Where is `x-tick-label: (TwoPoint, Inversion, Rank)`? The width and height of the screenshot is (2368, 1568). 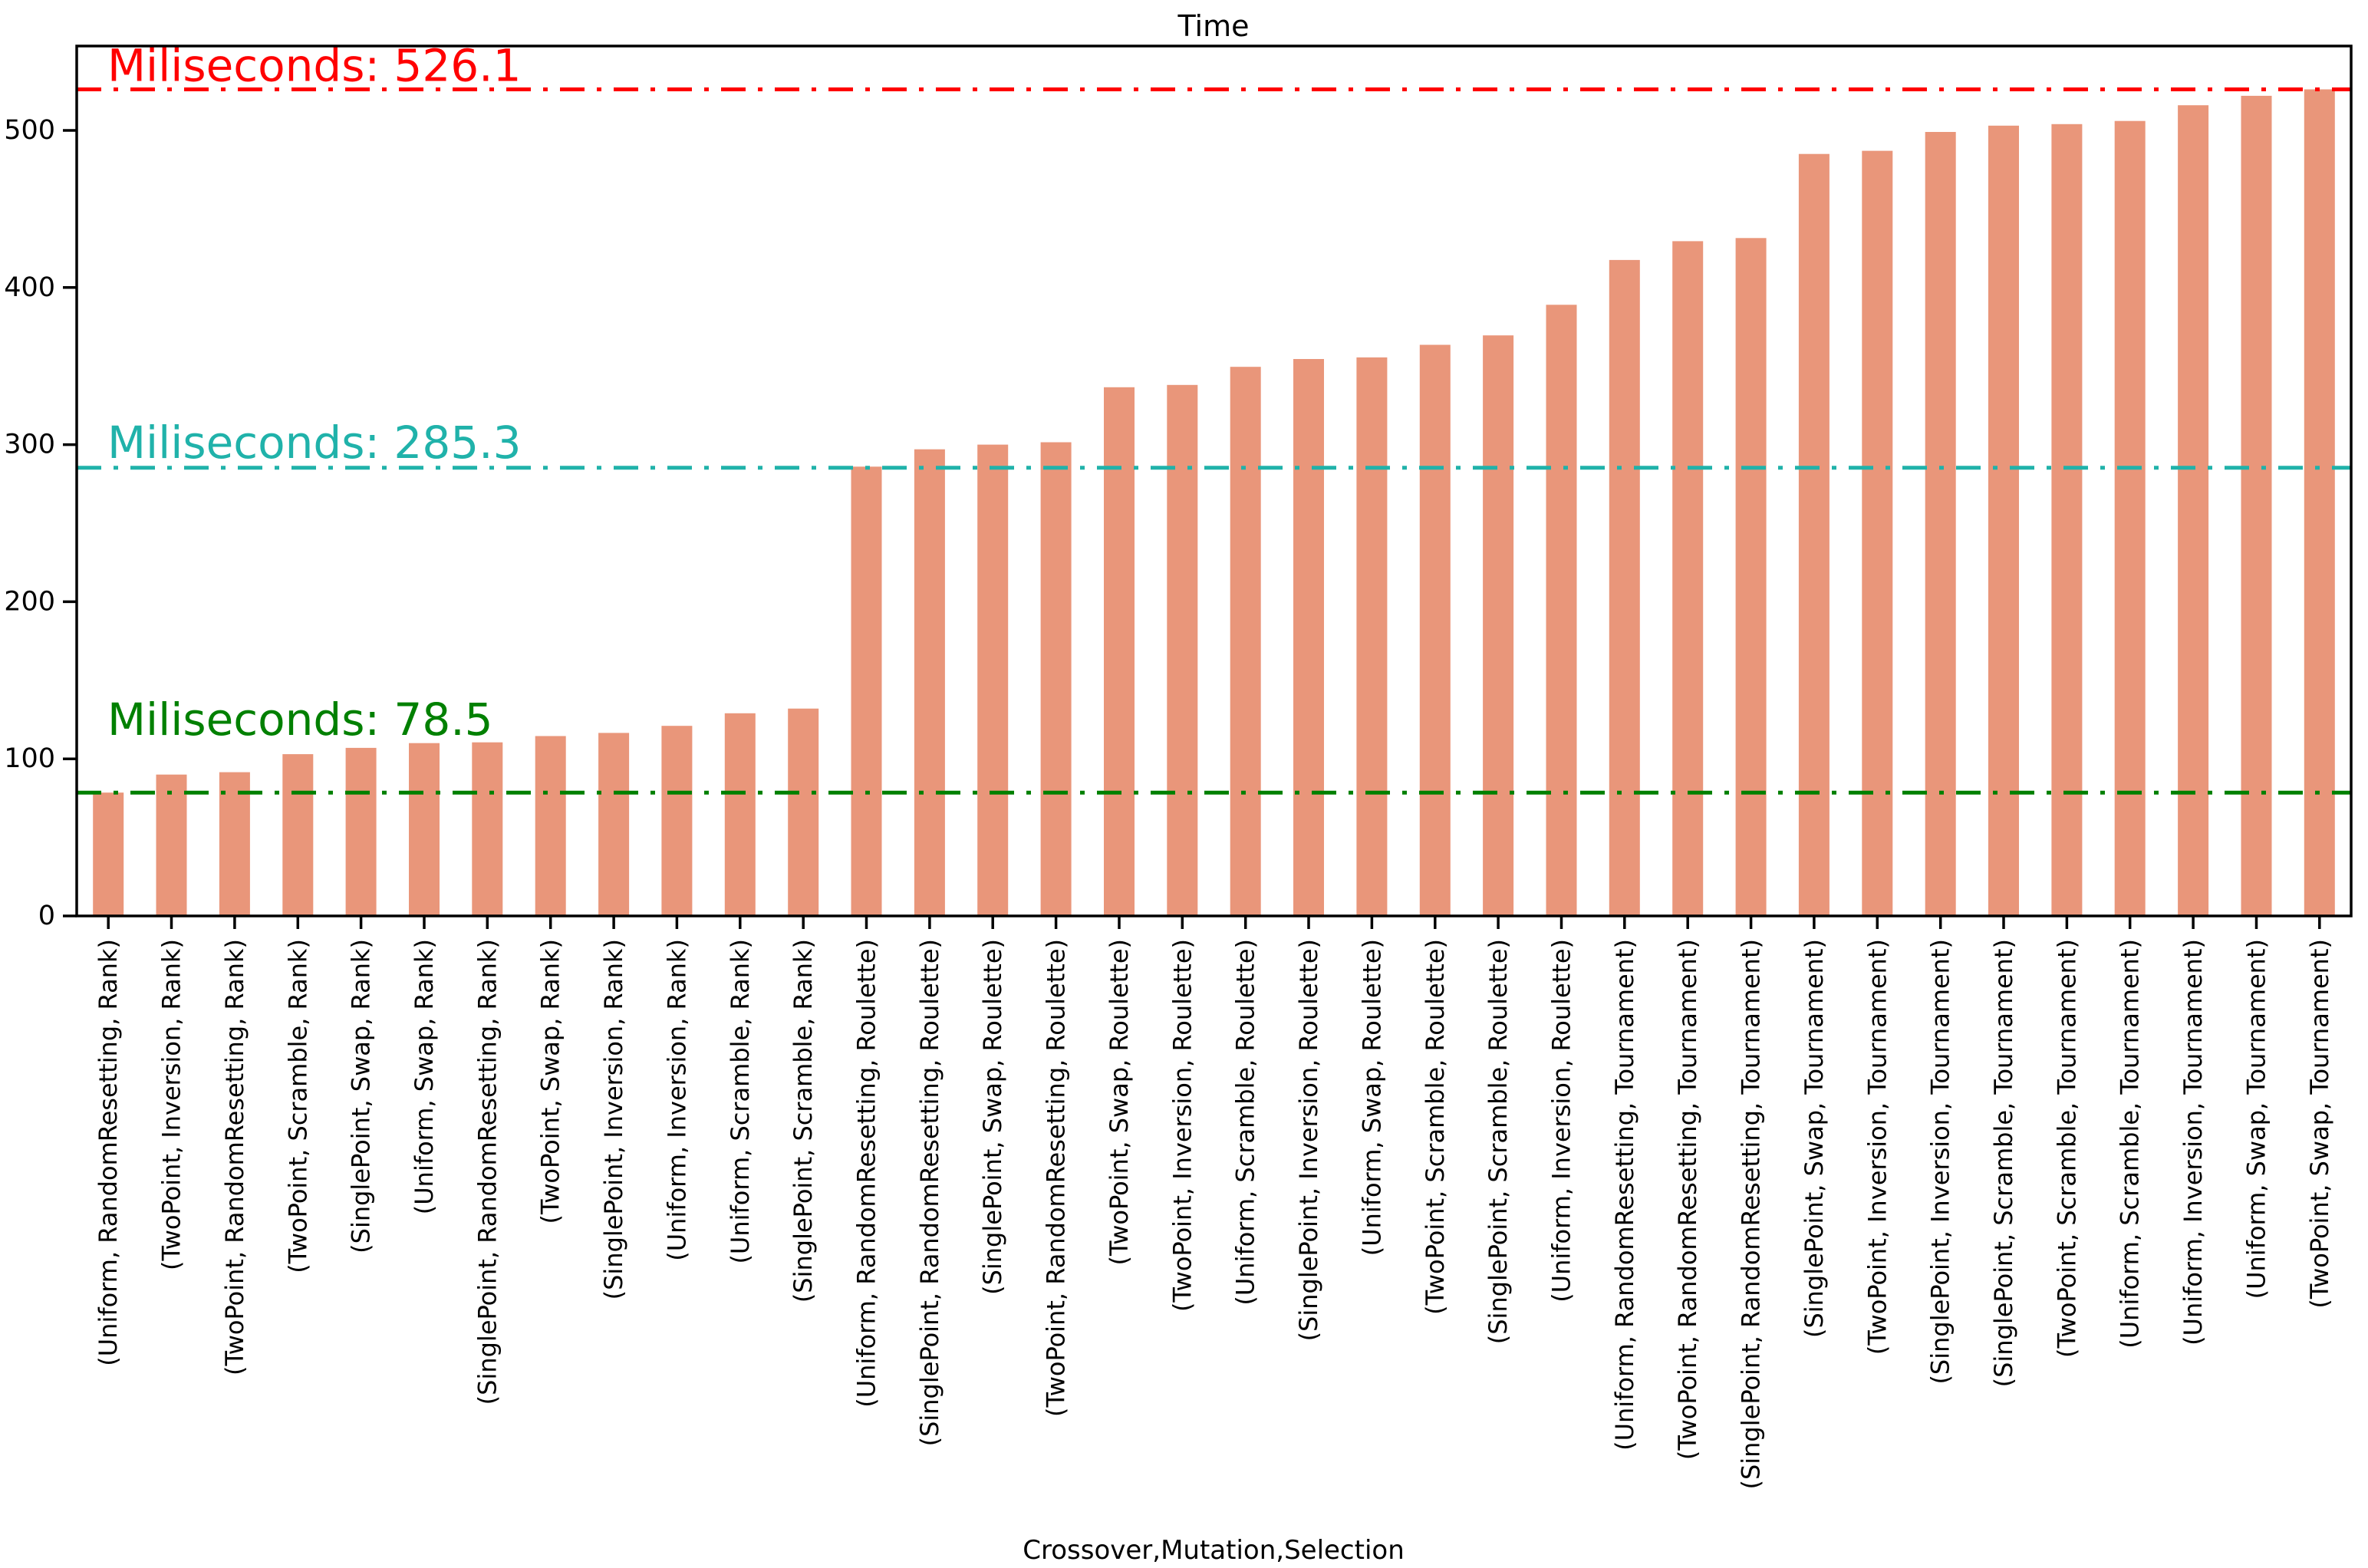
x-tick-label: (TwoPoint, Inversion, Rank) is located at coordinates (171, 1104).